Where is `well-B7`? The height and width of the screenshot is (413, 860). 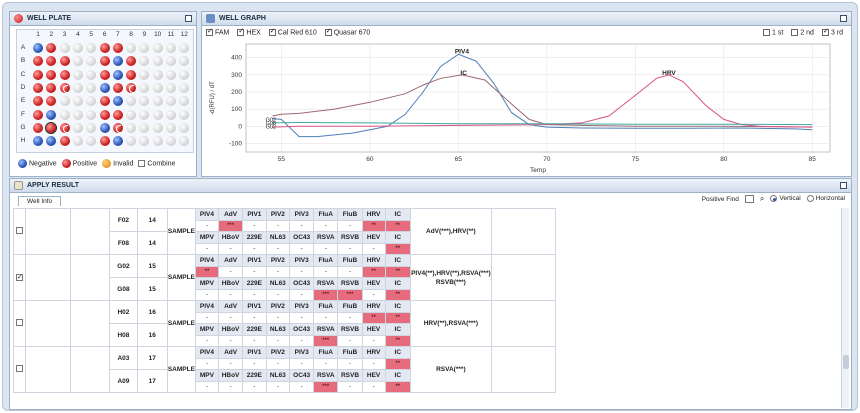
well-B7 is located at coordinates (117, 61).